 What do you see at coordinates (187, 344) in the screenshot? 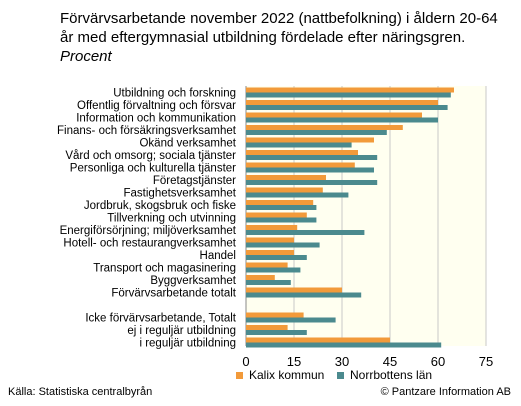
I see `category-label: i reguljär utbildning` at bounding box center [187, 344].